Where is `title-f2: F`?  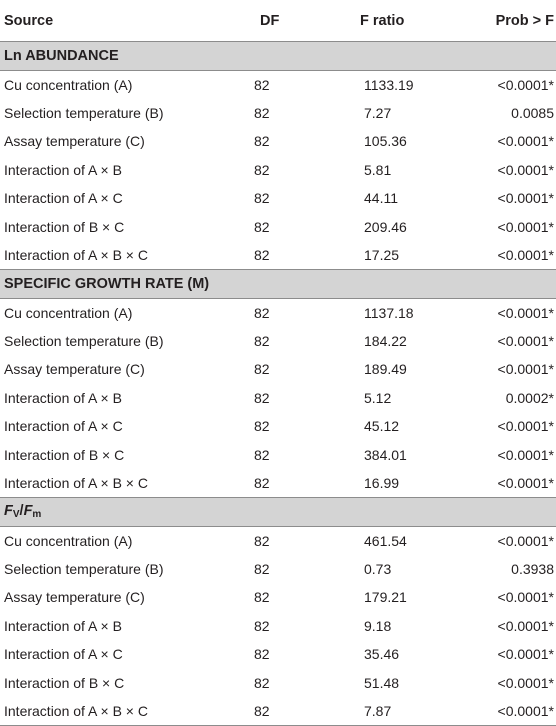
title-f2: F is located at coordinates (28, 511).